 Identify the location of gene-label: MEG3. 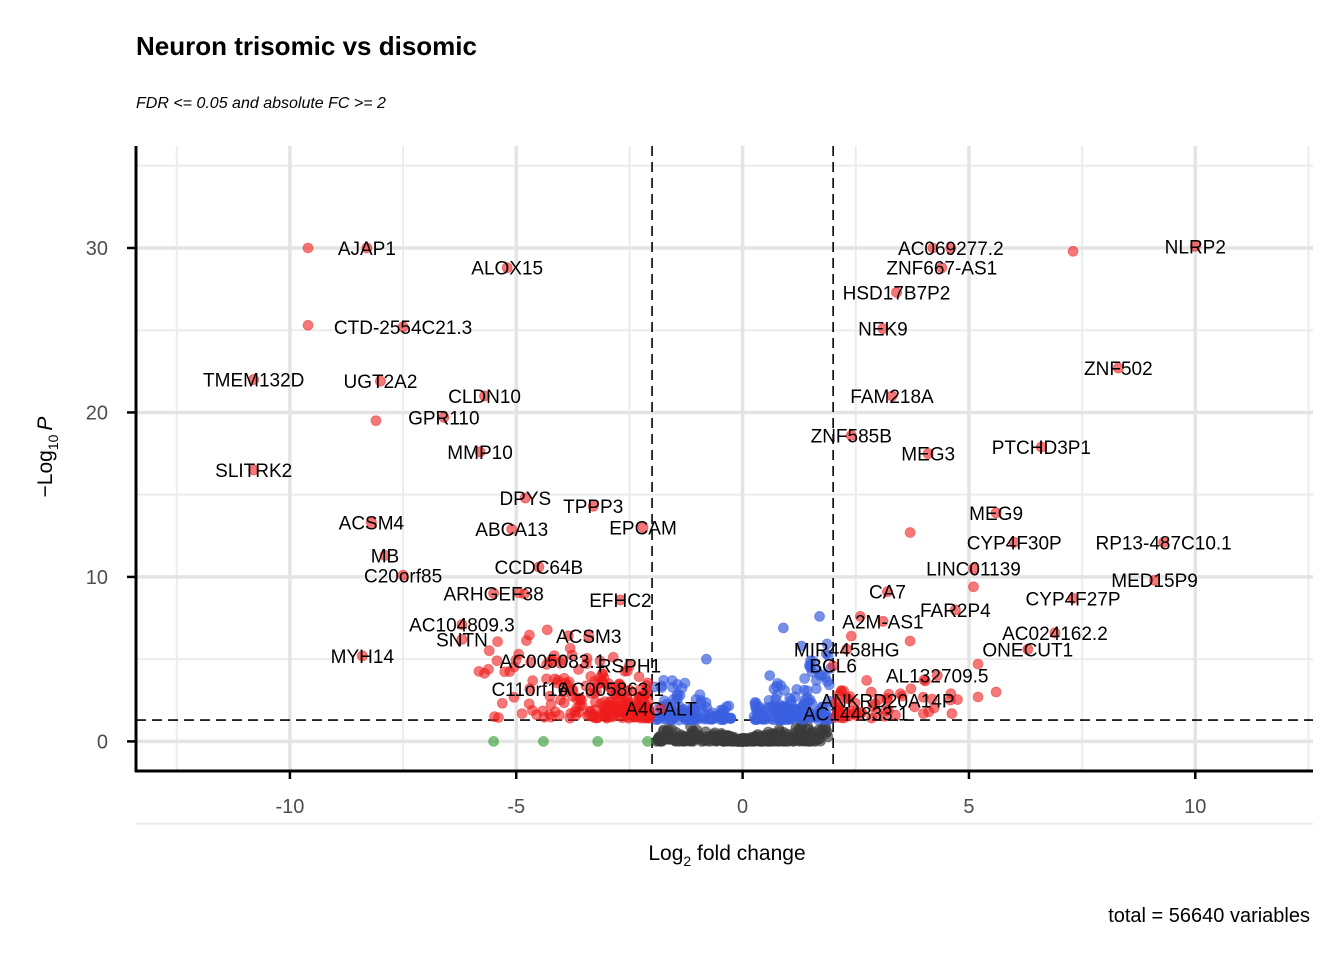
(928, 455).